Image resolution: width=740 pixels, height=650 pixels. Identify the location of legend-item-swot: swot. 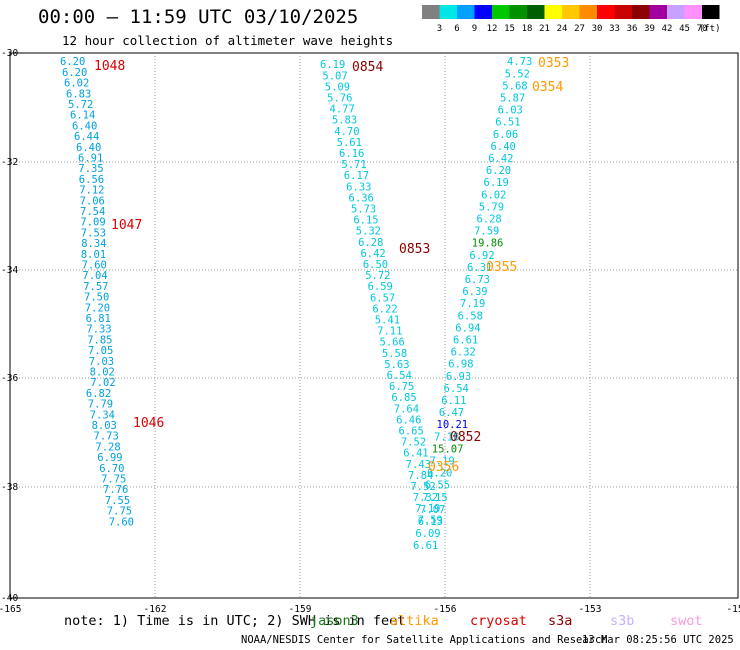
(686, 621).